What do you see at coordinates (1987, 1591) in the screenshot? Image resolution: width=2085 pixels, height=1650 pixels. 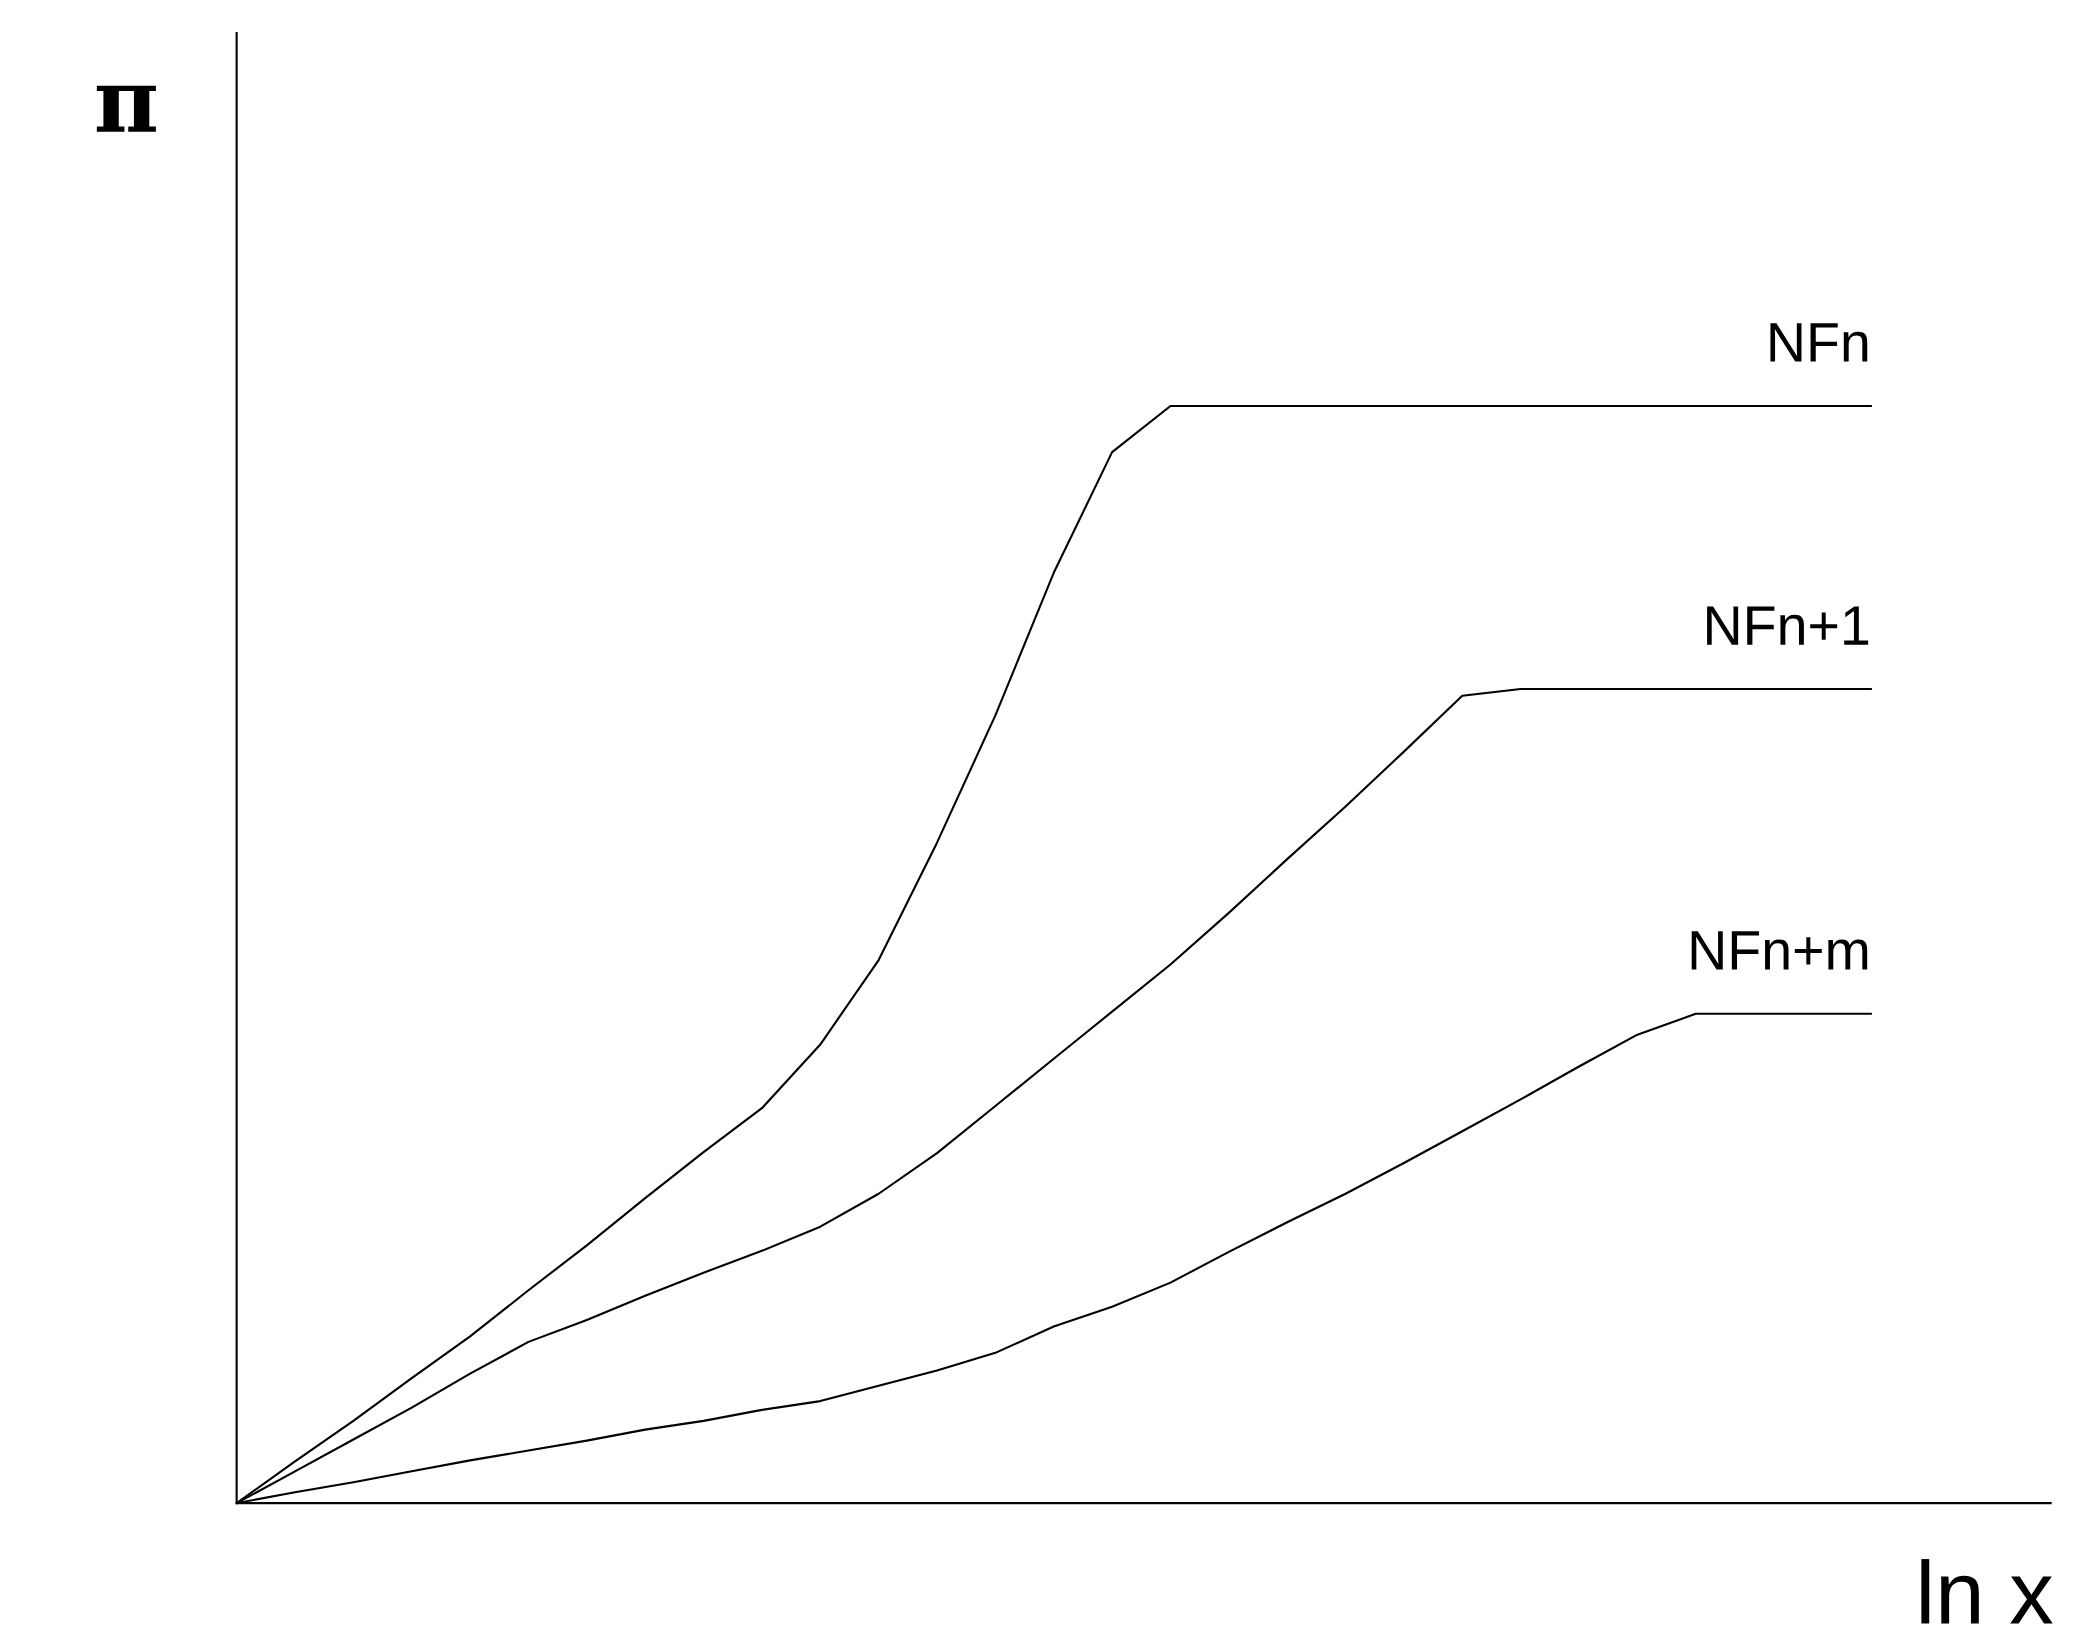 I see `x-axis-title: ln x` at bounding box center [1987, 1591].